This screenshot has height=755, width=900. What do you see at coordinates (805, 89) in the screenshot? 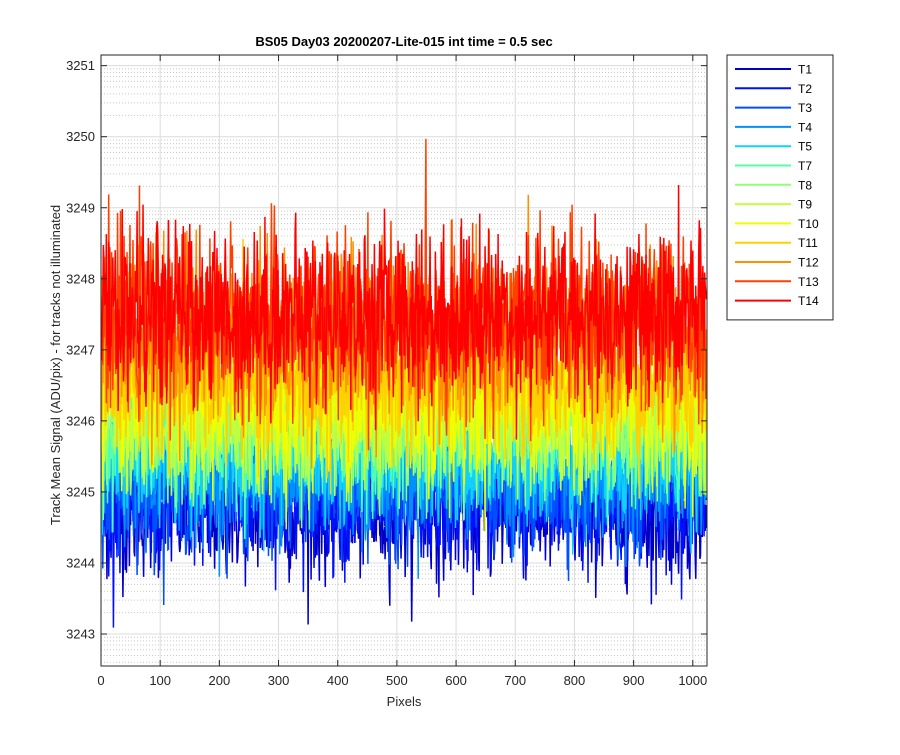
I see `legend-label-t2: T2` at bounding box center [805, 89].